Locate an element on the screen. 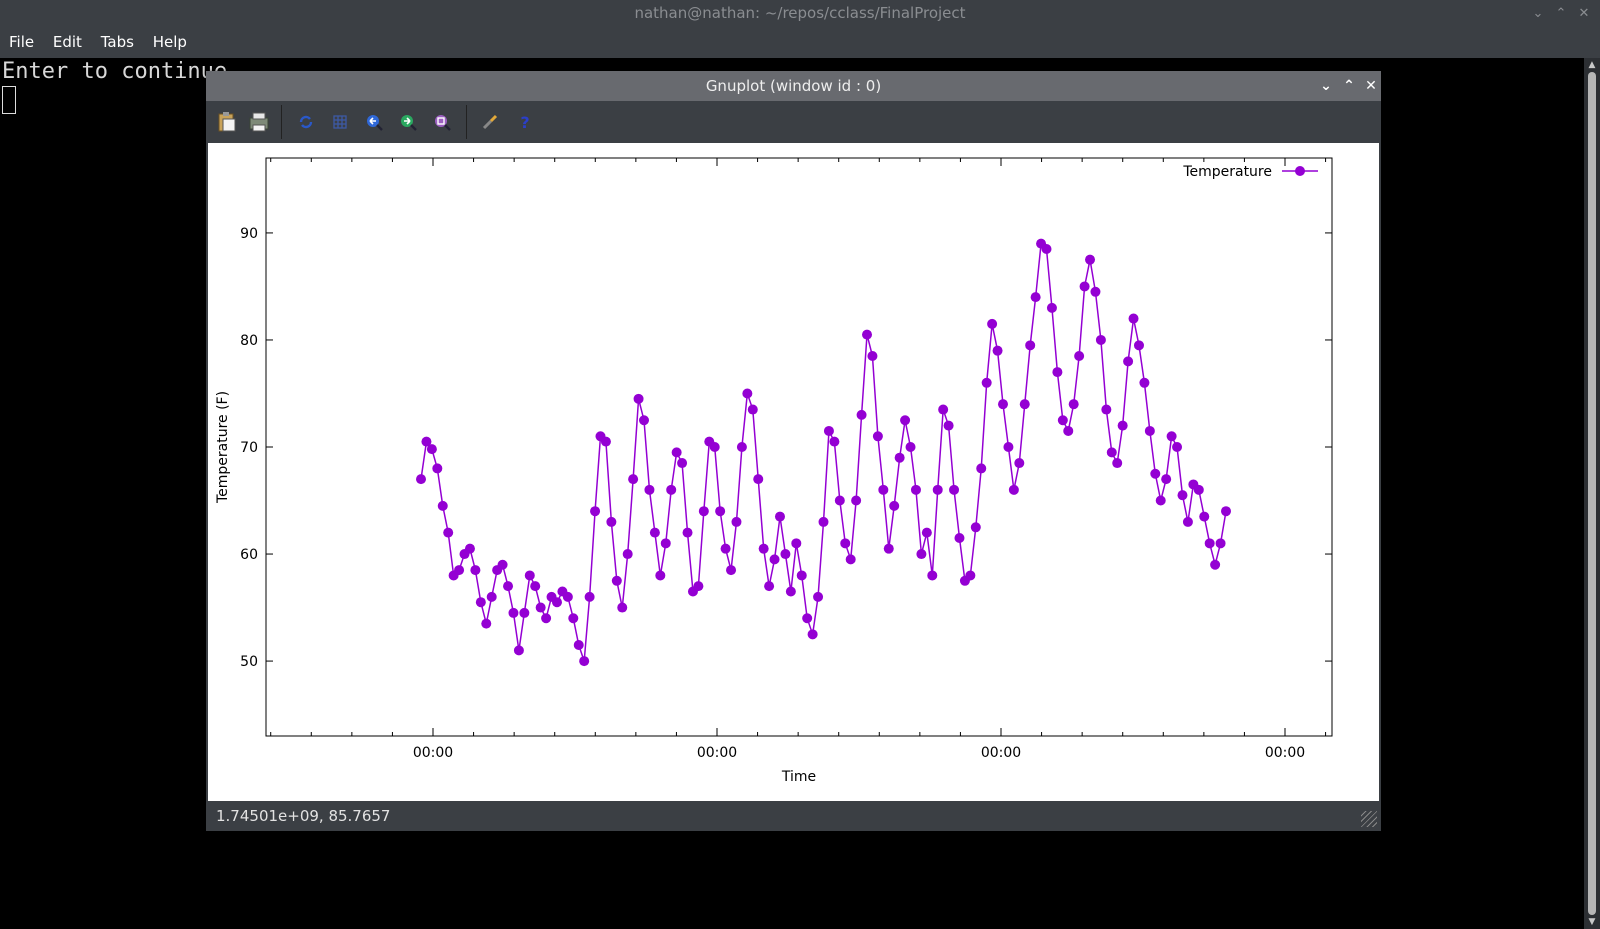 This screenshot has height=929, width=1600. resize-grip-icon is located at coordinates (1369, 819).